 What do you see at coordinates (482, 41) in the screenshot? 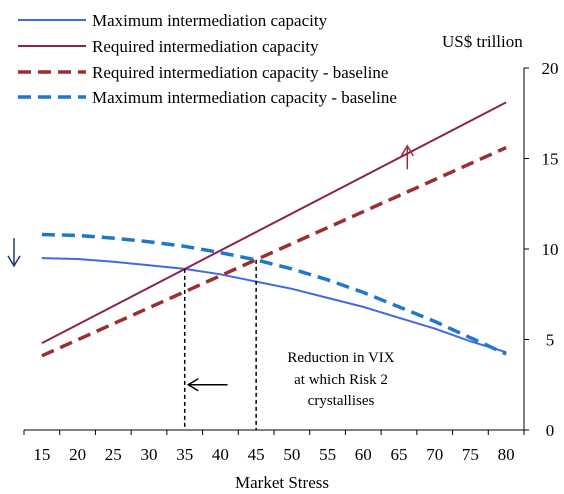
I see `y-axis-label: US$ trillion` at bounding box center [482, 41].